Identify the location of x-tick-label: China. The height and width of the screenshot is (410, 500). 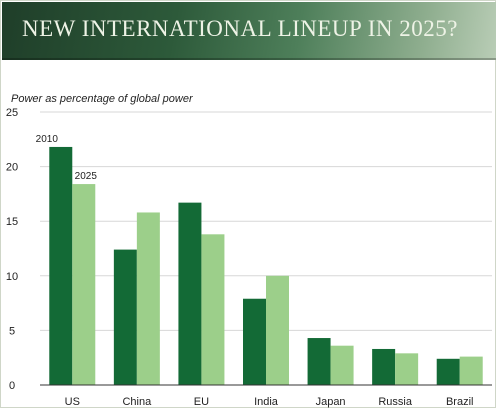
(137, 402).